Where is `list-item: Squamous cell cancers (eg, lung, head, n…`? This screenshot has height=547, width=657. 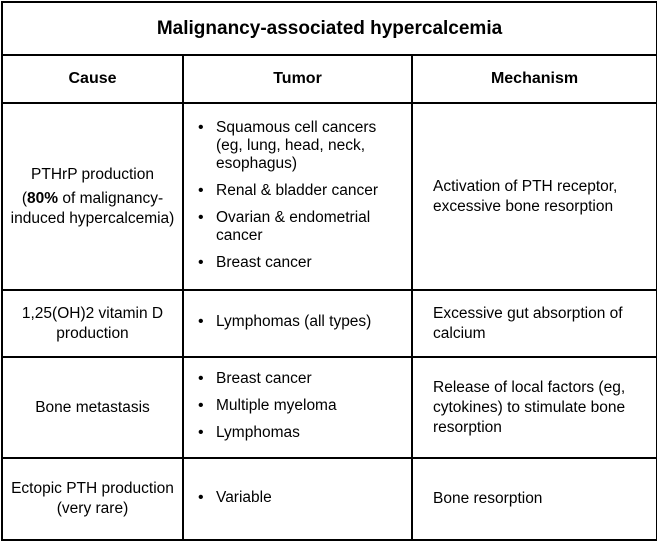
list-item: Squamous cell cancers (eg, lung, head, n… is located at coordinates (301, 146).